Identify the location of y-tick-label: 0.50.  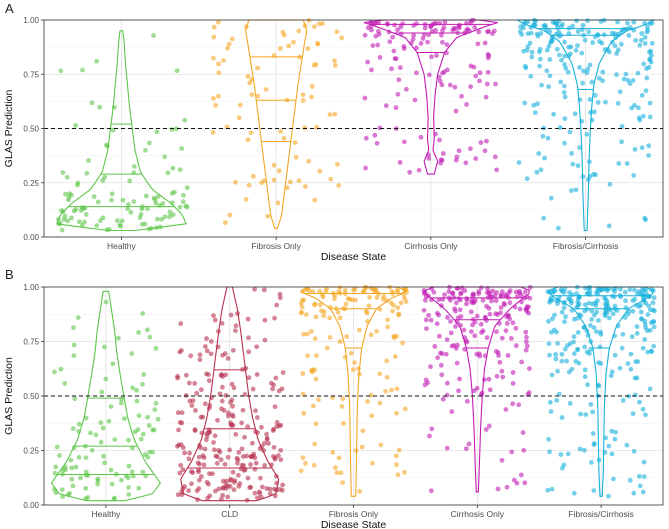
(31, 396).